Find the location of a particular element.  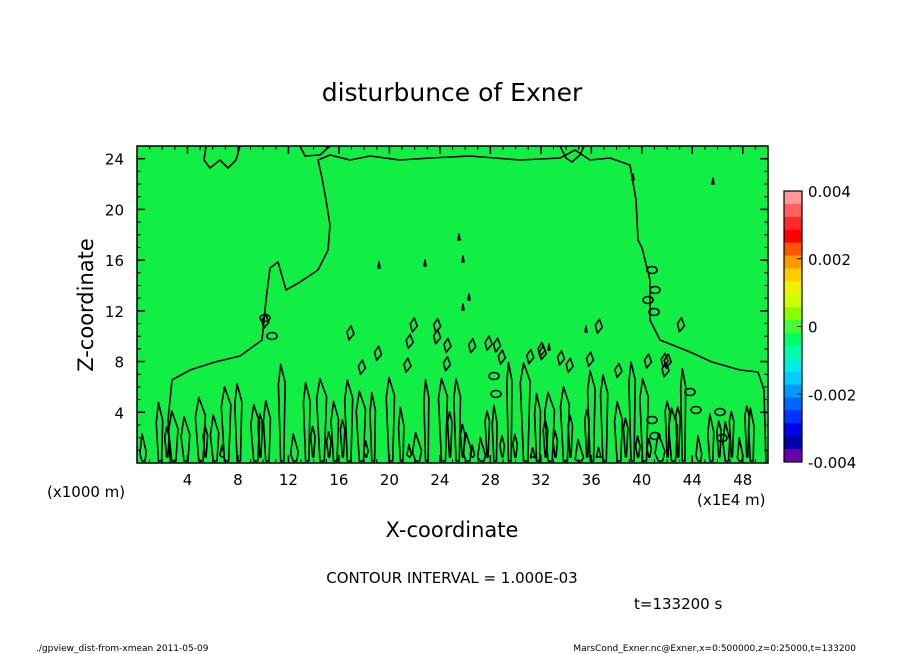

x-tick-label: 8 is located at coordinates (238, 480).